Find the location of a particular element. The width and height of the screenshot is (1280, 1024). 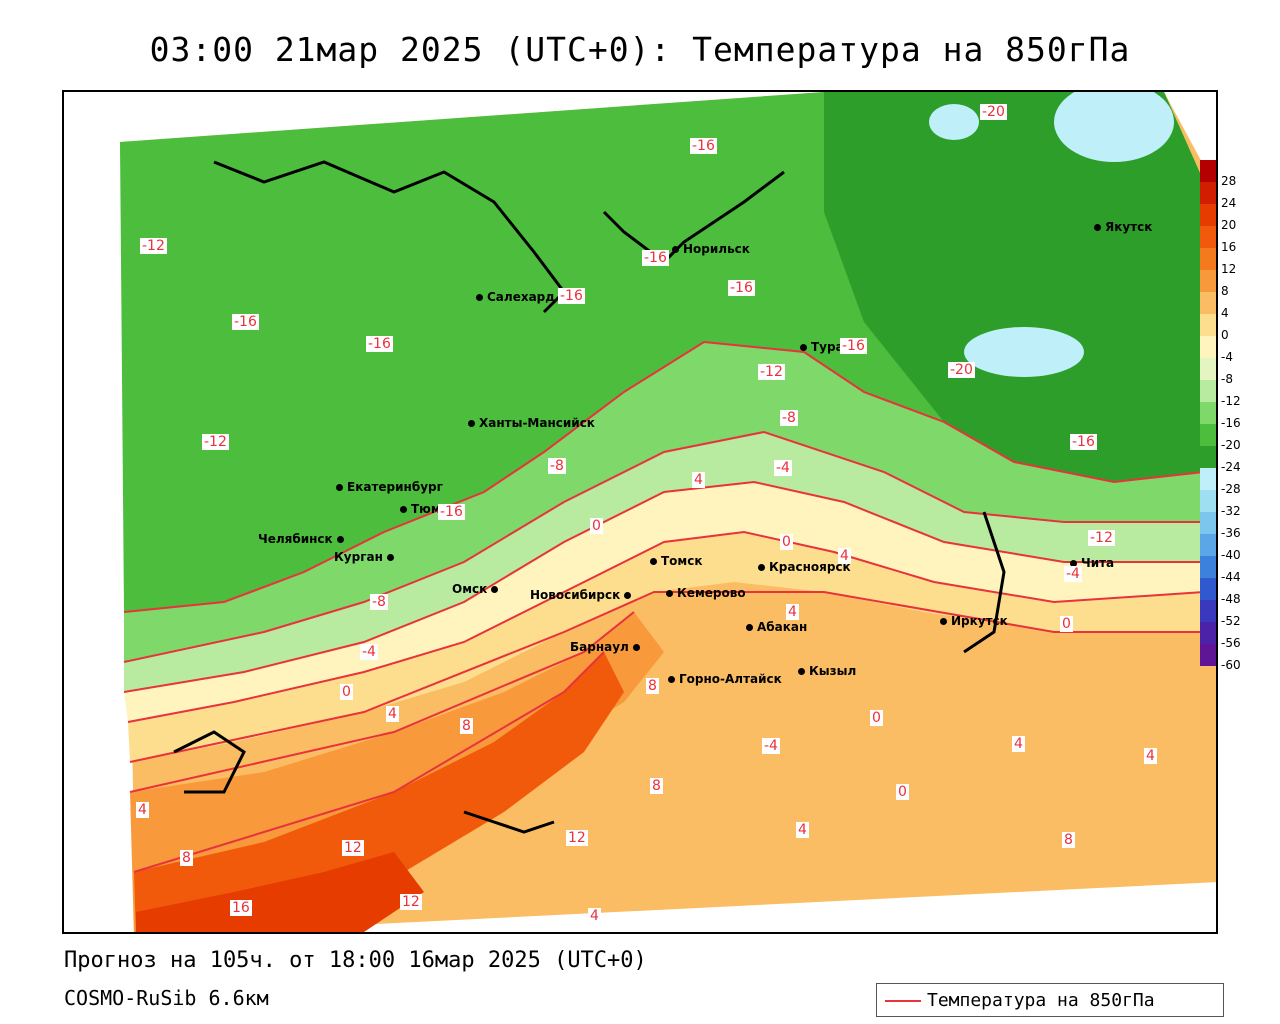

city-kurgan: Курган is located at coordinates (366, 557).